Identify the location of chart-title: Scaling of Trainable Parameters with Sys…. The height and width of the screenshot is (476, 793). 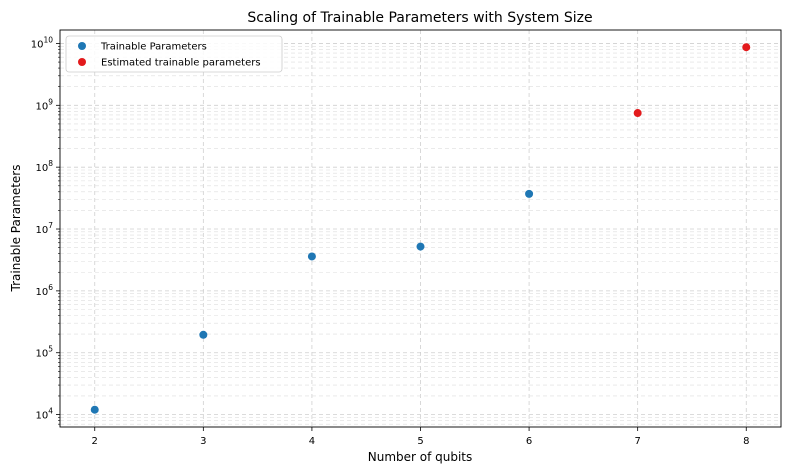
(419, 18).